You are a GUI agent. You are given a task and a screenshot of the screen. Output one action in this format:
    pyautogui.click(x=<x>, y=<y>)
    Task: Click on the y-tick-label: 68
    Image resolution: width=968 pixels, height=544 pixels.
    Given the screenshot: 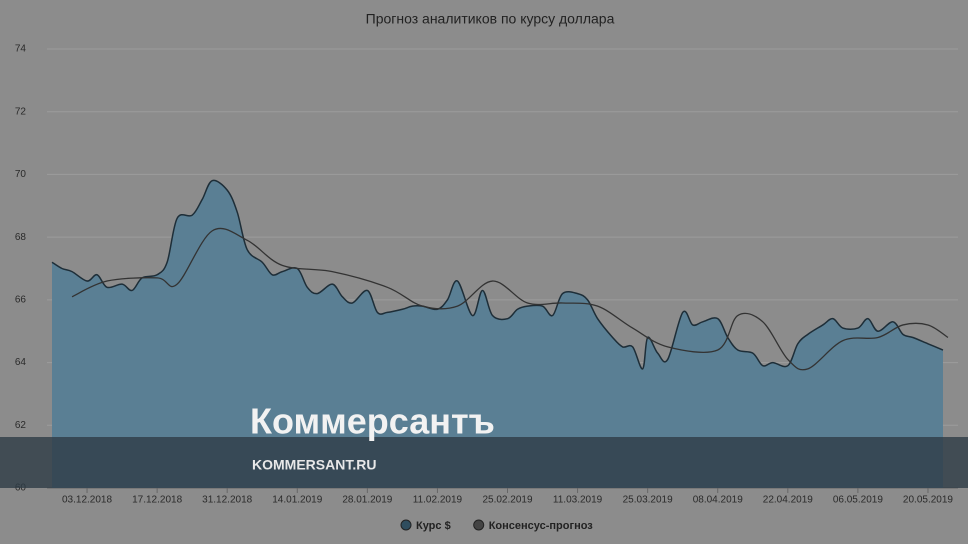 What is the action you would take?
    pyautogui.click(x=21, y=237)
    